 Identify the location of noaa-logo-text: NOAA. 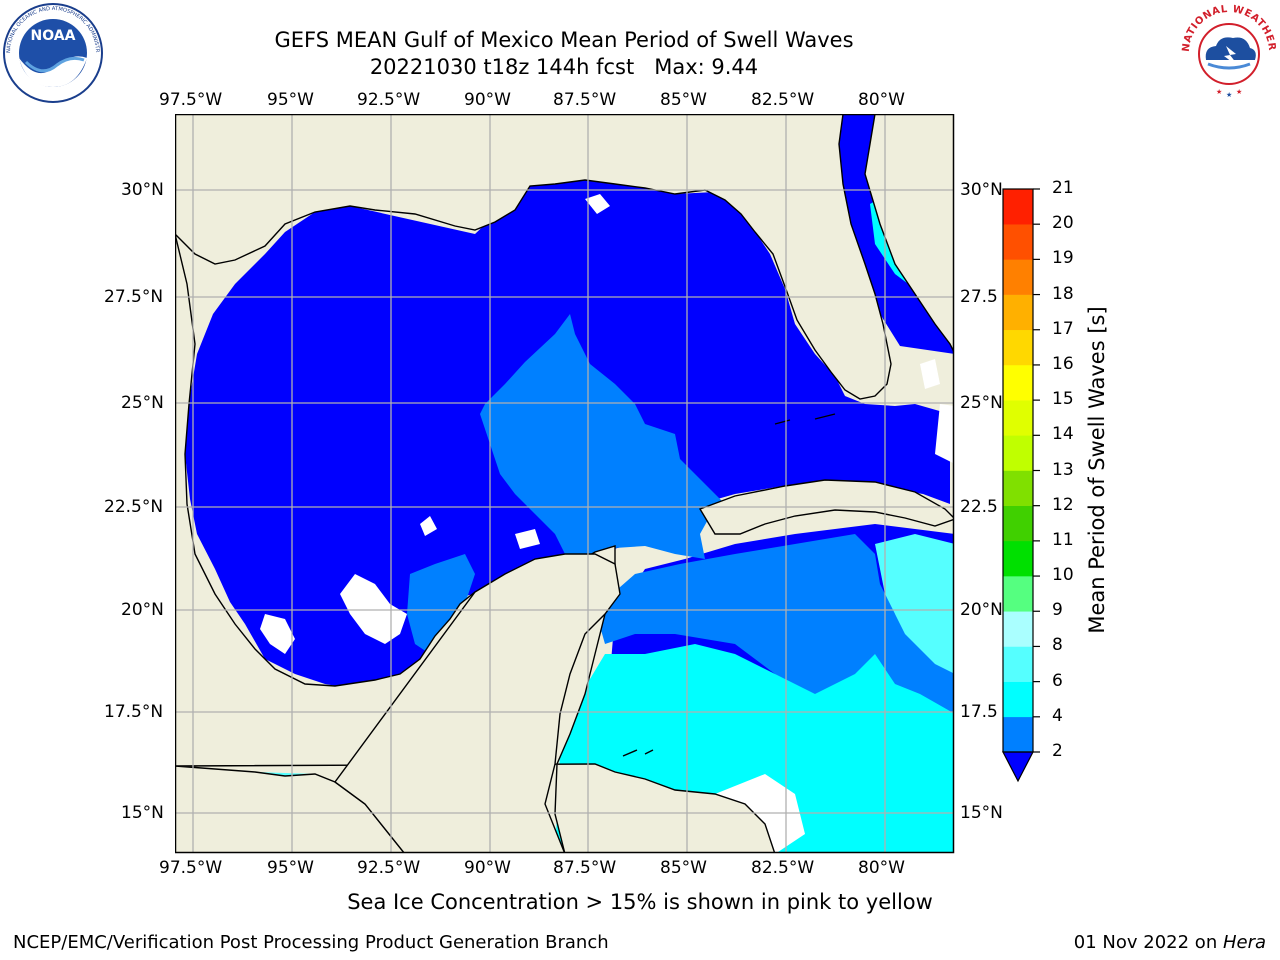
(53, 36).